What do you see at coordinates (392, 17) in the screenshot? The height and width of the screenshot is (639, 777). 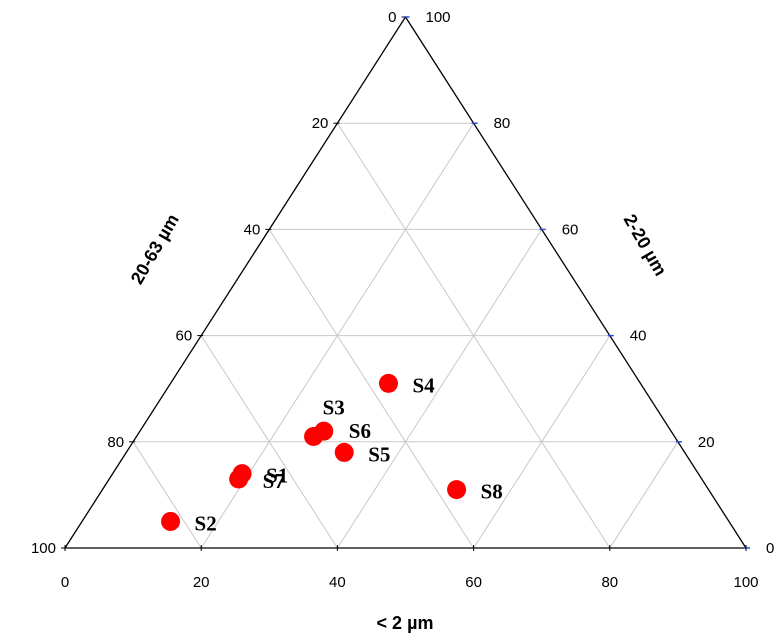 I see `left-tick-label: 0` at bounding box center [392, 17].